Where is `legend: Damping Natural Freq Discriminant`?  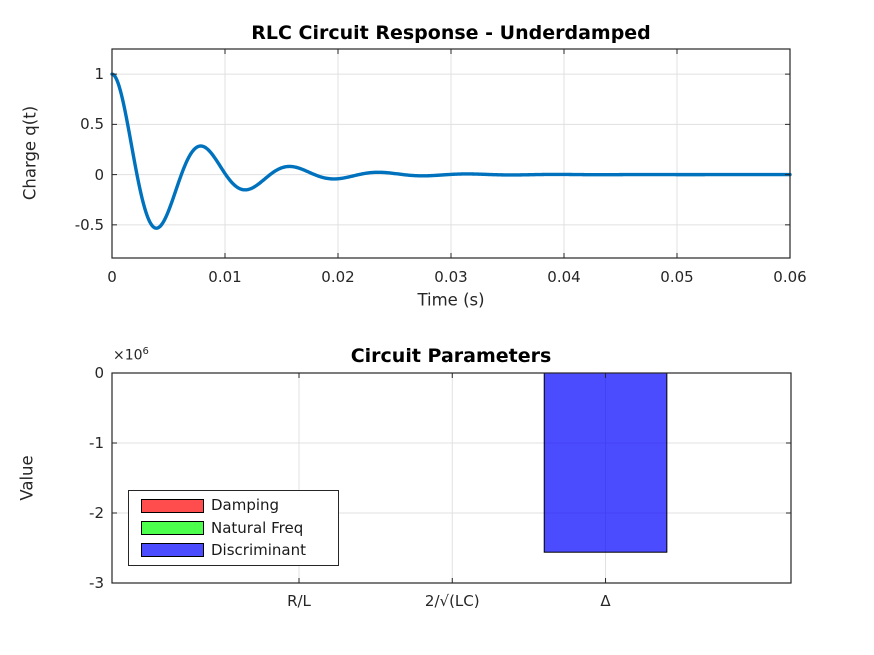
legend: Damping Natural Freq Discriminant is located at coordinates (233, 528).